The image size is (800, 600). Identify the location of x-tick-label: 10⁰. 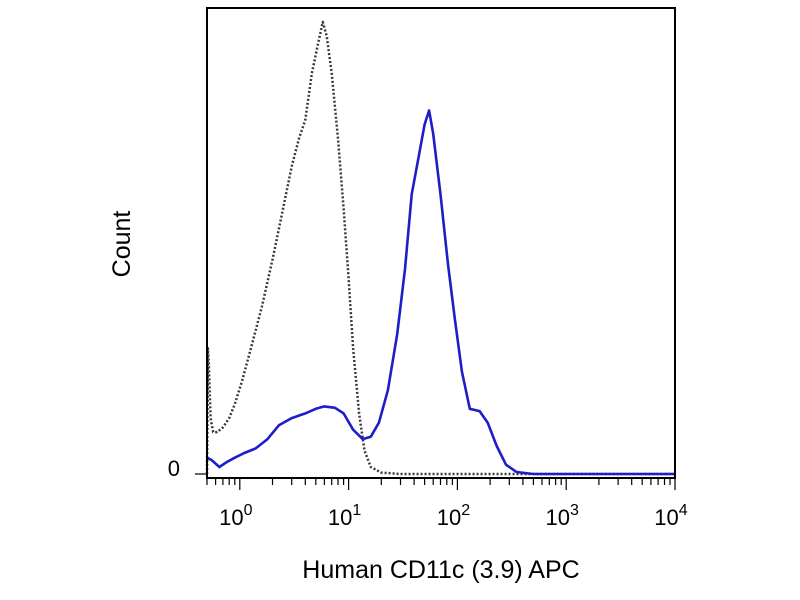
(235, 516).